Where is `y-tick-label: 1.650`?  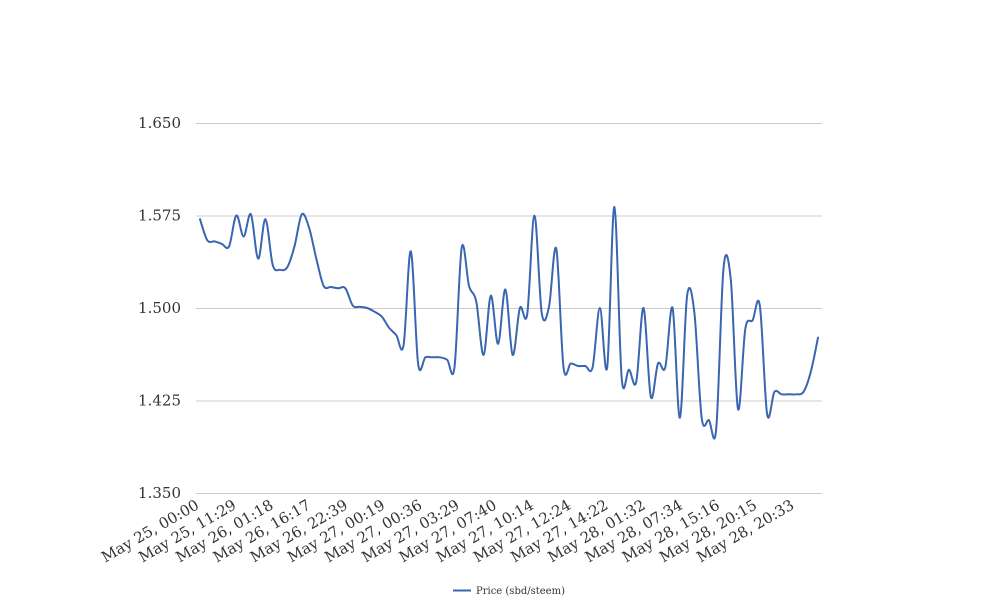
y-tick-label: 1.650 is located at coordinates (159, 123).